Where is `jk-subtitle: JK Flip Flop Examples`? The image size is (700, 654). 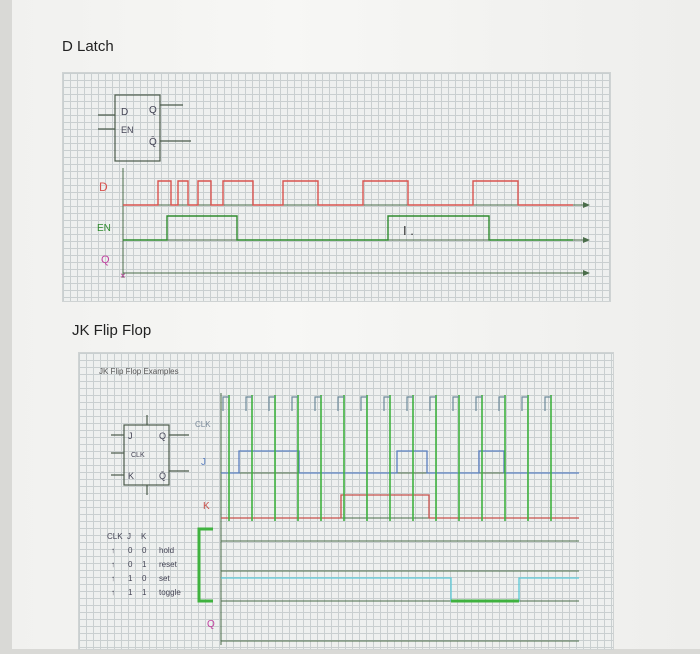
jk-subtitle: JK Flip Flop Examples is located at coordinates (139, 371).